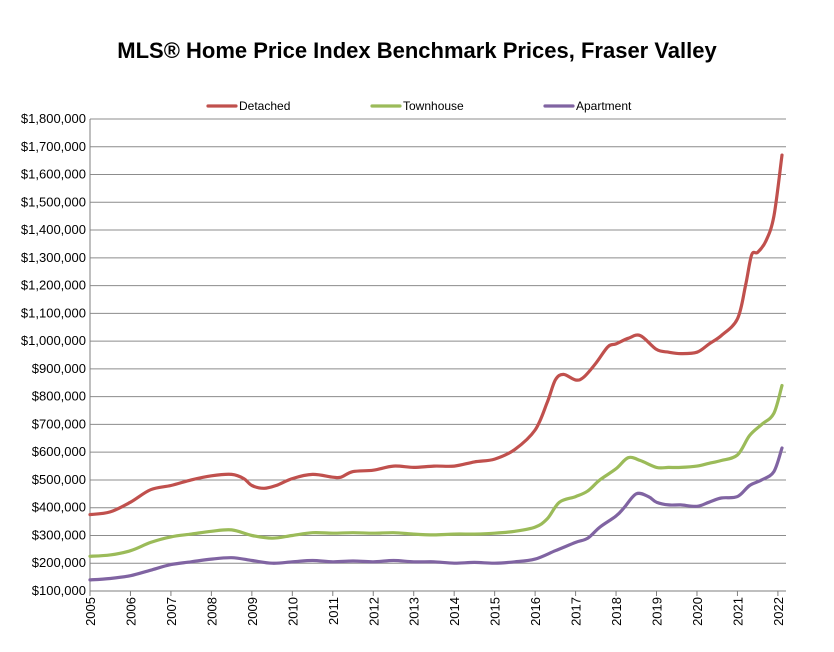 The height and width of the screenshot is (652, 834). I want to click on y-tick-label: $600,000, so click(59, 451).